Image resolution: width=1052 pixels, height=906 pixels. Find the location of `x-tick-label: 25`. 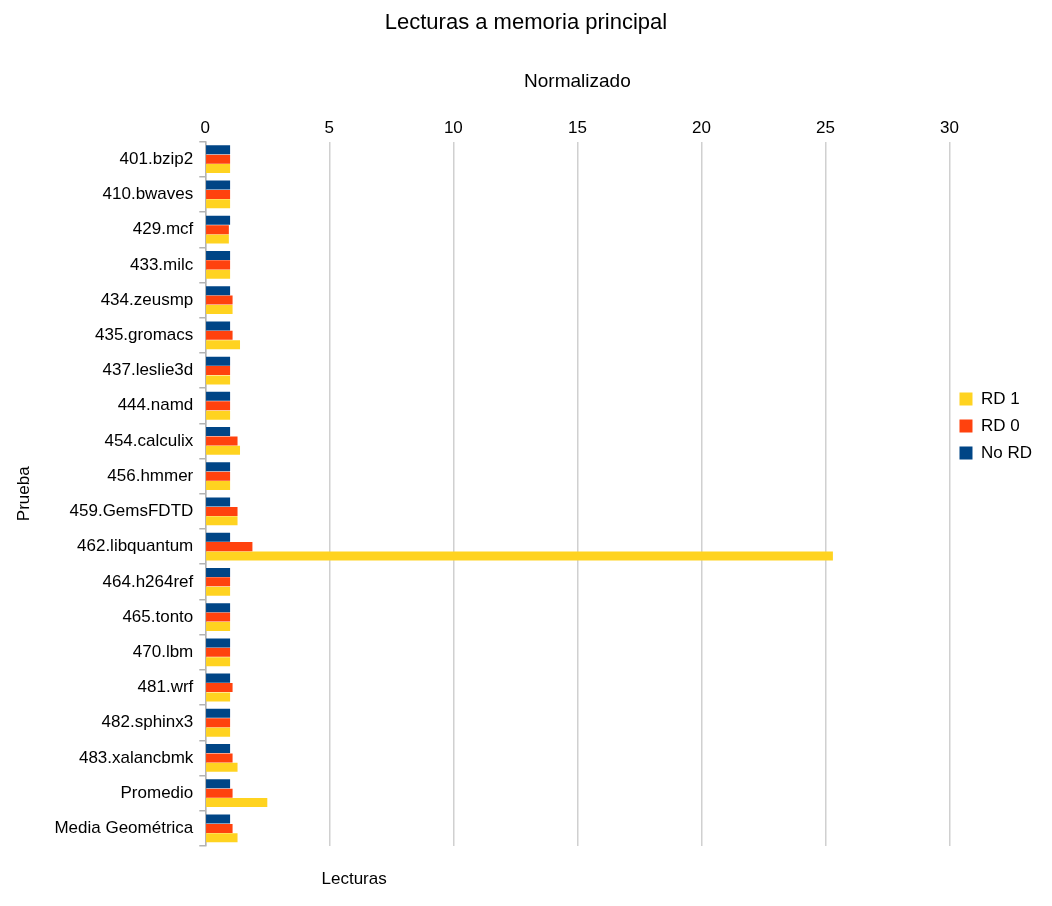

x-tick-label: 25 is located at coordinates (825, 128).